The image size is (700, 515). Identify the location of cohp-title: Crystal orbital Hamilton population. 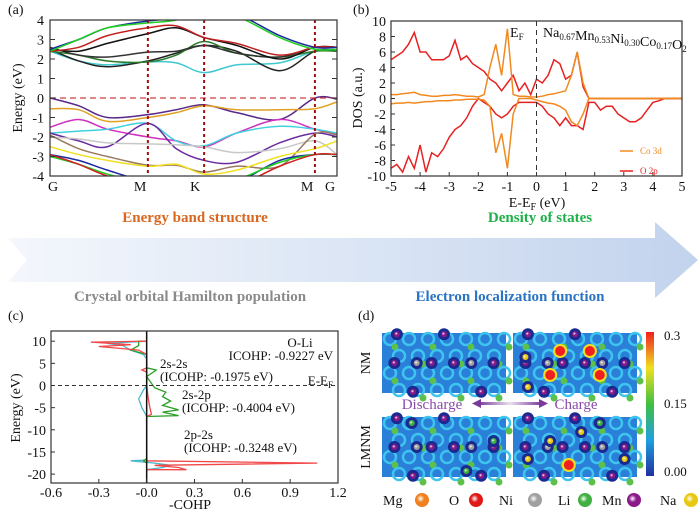
(190, 297).